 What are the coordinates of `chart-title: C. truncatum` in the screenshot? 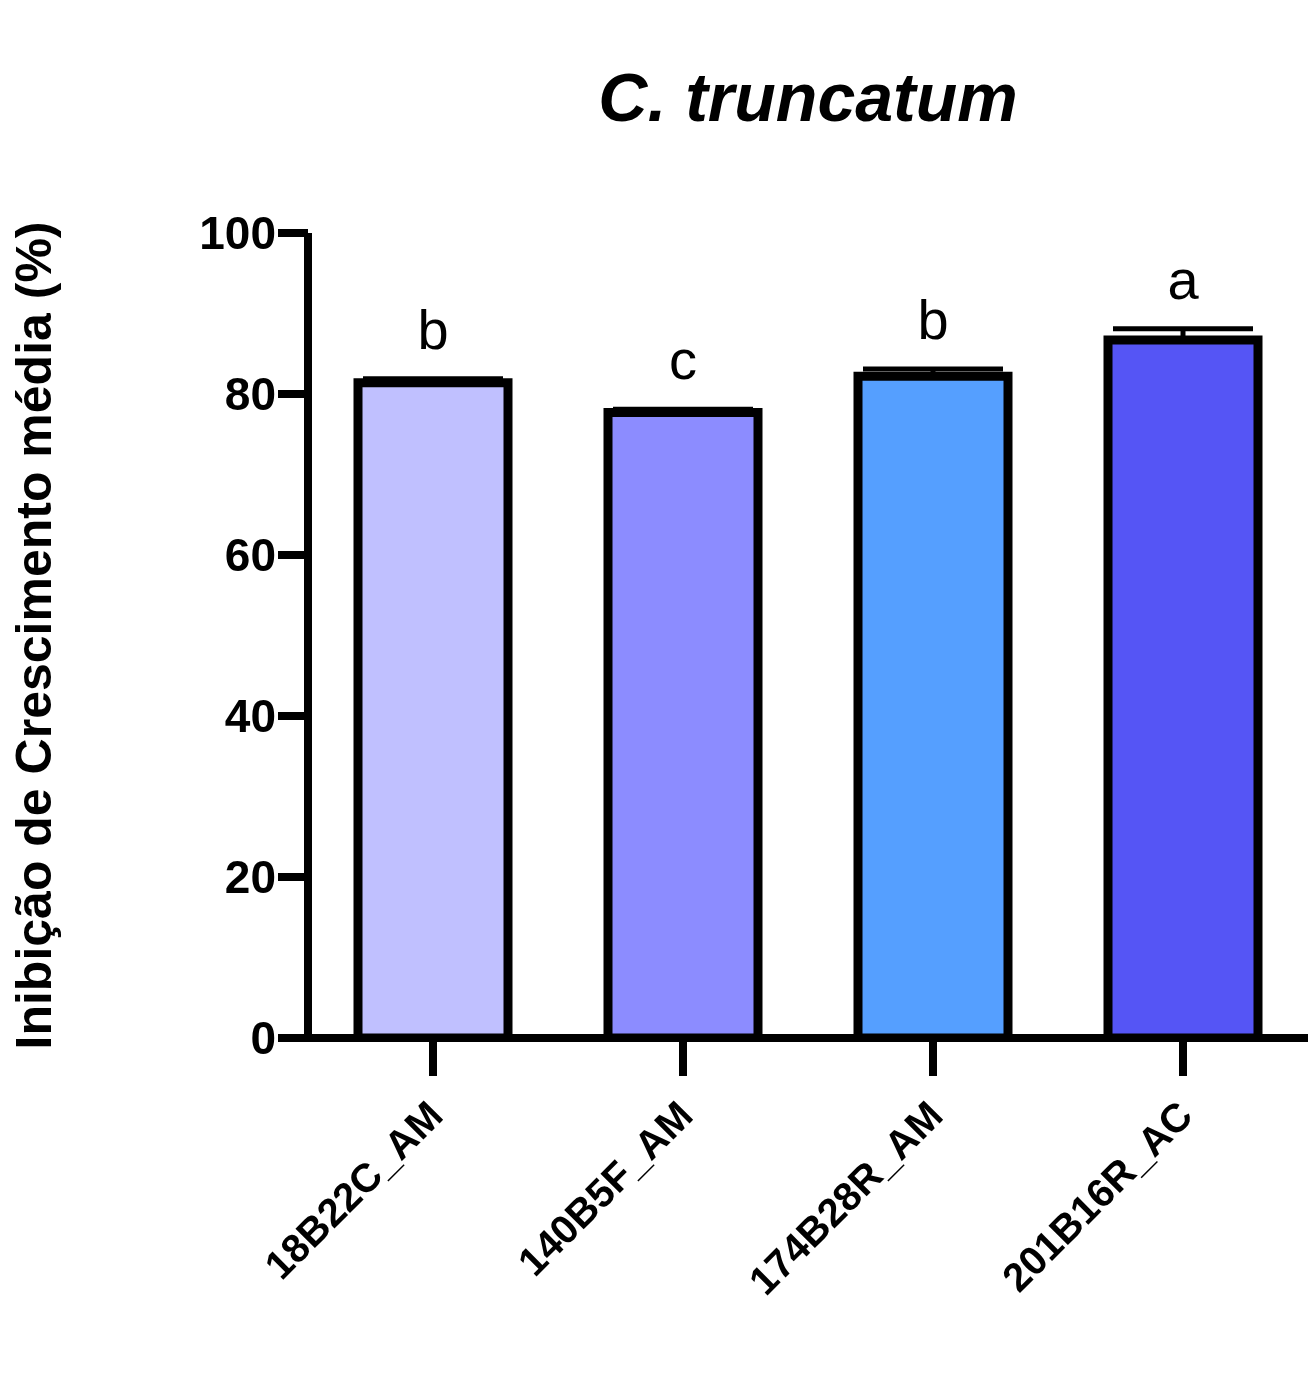 It's located at (808, 97).